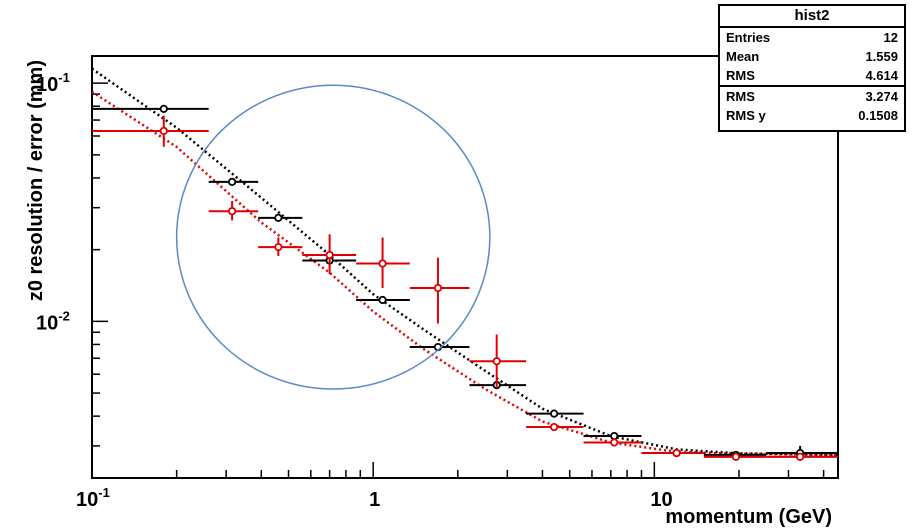 The height and width of the screenshot is (528, 912). What do you see at coordinates (881, 56) in the screenshot?
I see `stats-value: 1.559` at bounding box center [881, 56].